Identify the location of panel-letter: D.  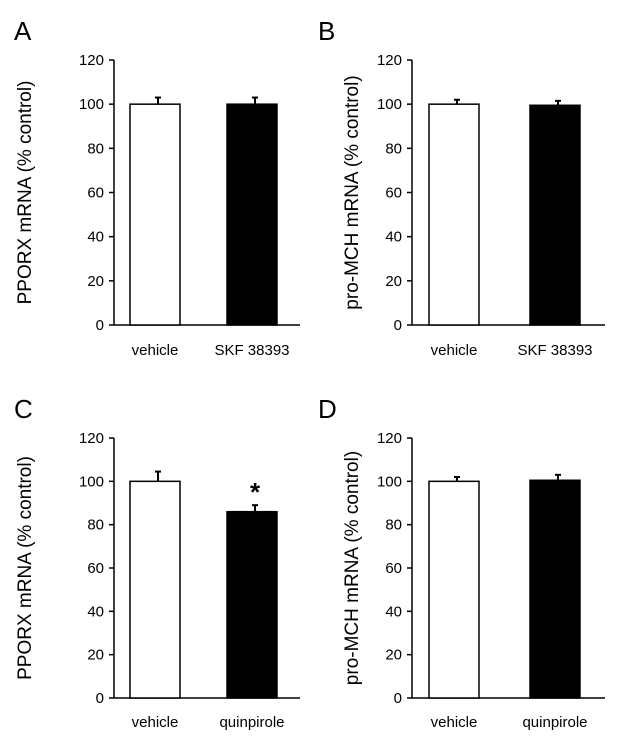
(327, 409).